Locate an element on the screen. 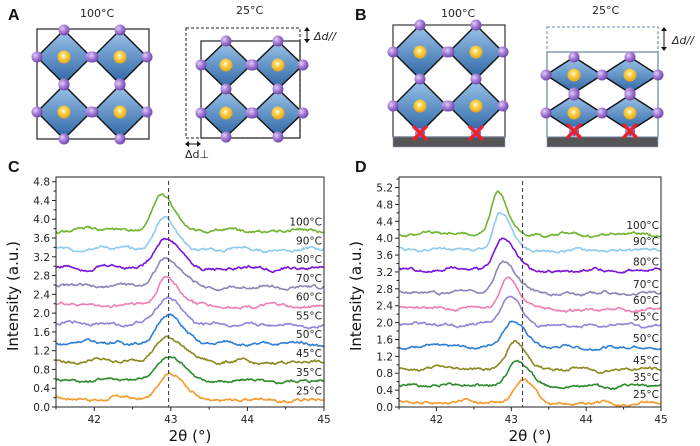 Image resolution: width=700 pixels, height=446 pixels. series-label: 80°C is located at coordinates (646, 262).